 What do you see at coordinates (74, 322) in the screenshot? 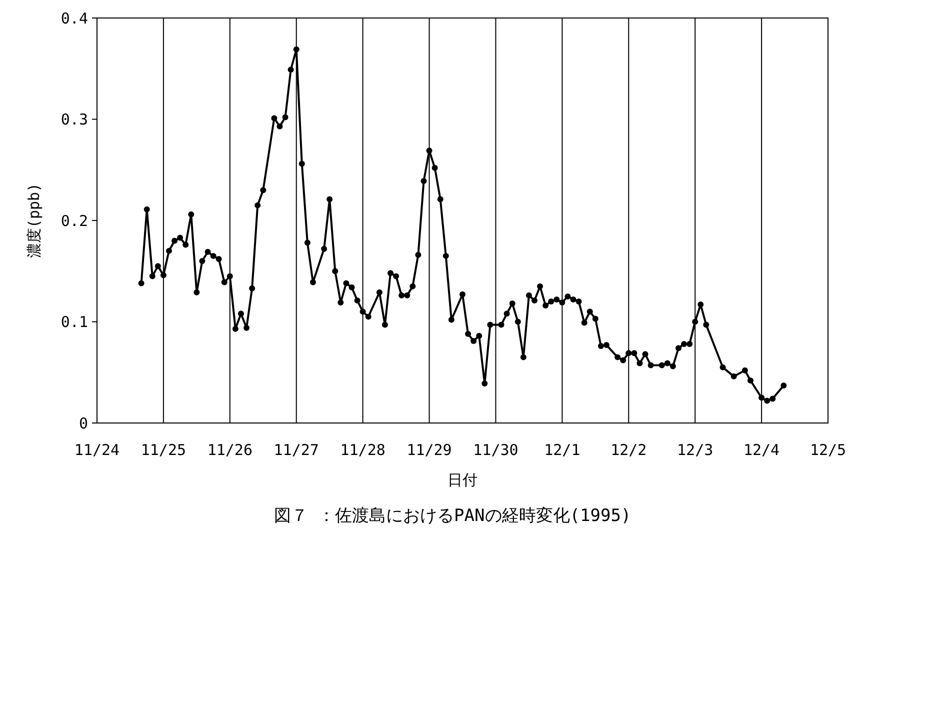
I see `y-tick-label: 0.1` at bounding box center [74, 322].